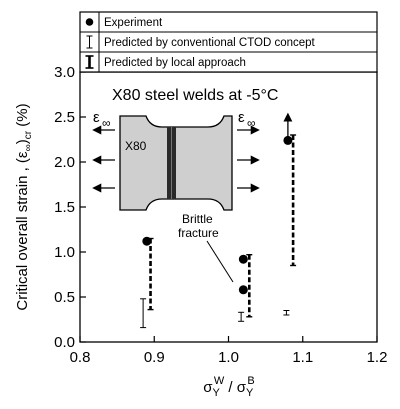 This screenshot has height=409, width=400. What do you see at coordinates (80, 357) in the screenshot?
I see `x-tick-label: 0.8` at bounding box center [80, 357].